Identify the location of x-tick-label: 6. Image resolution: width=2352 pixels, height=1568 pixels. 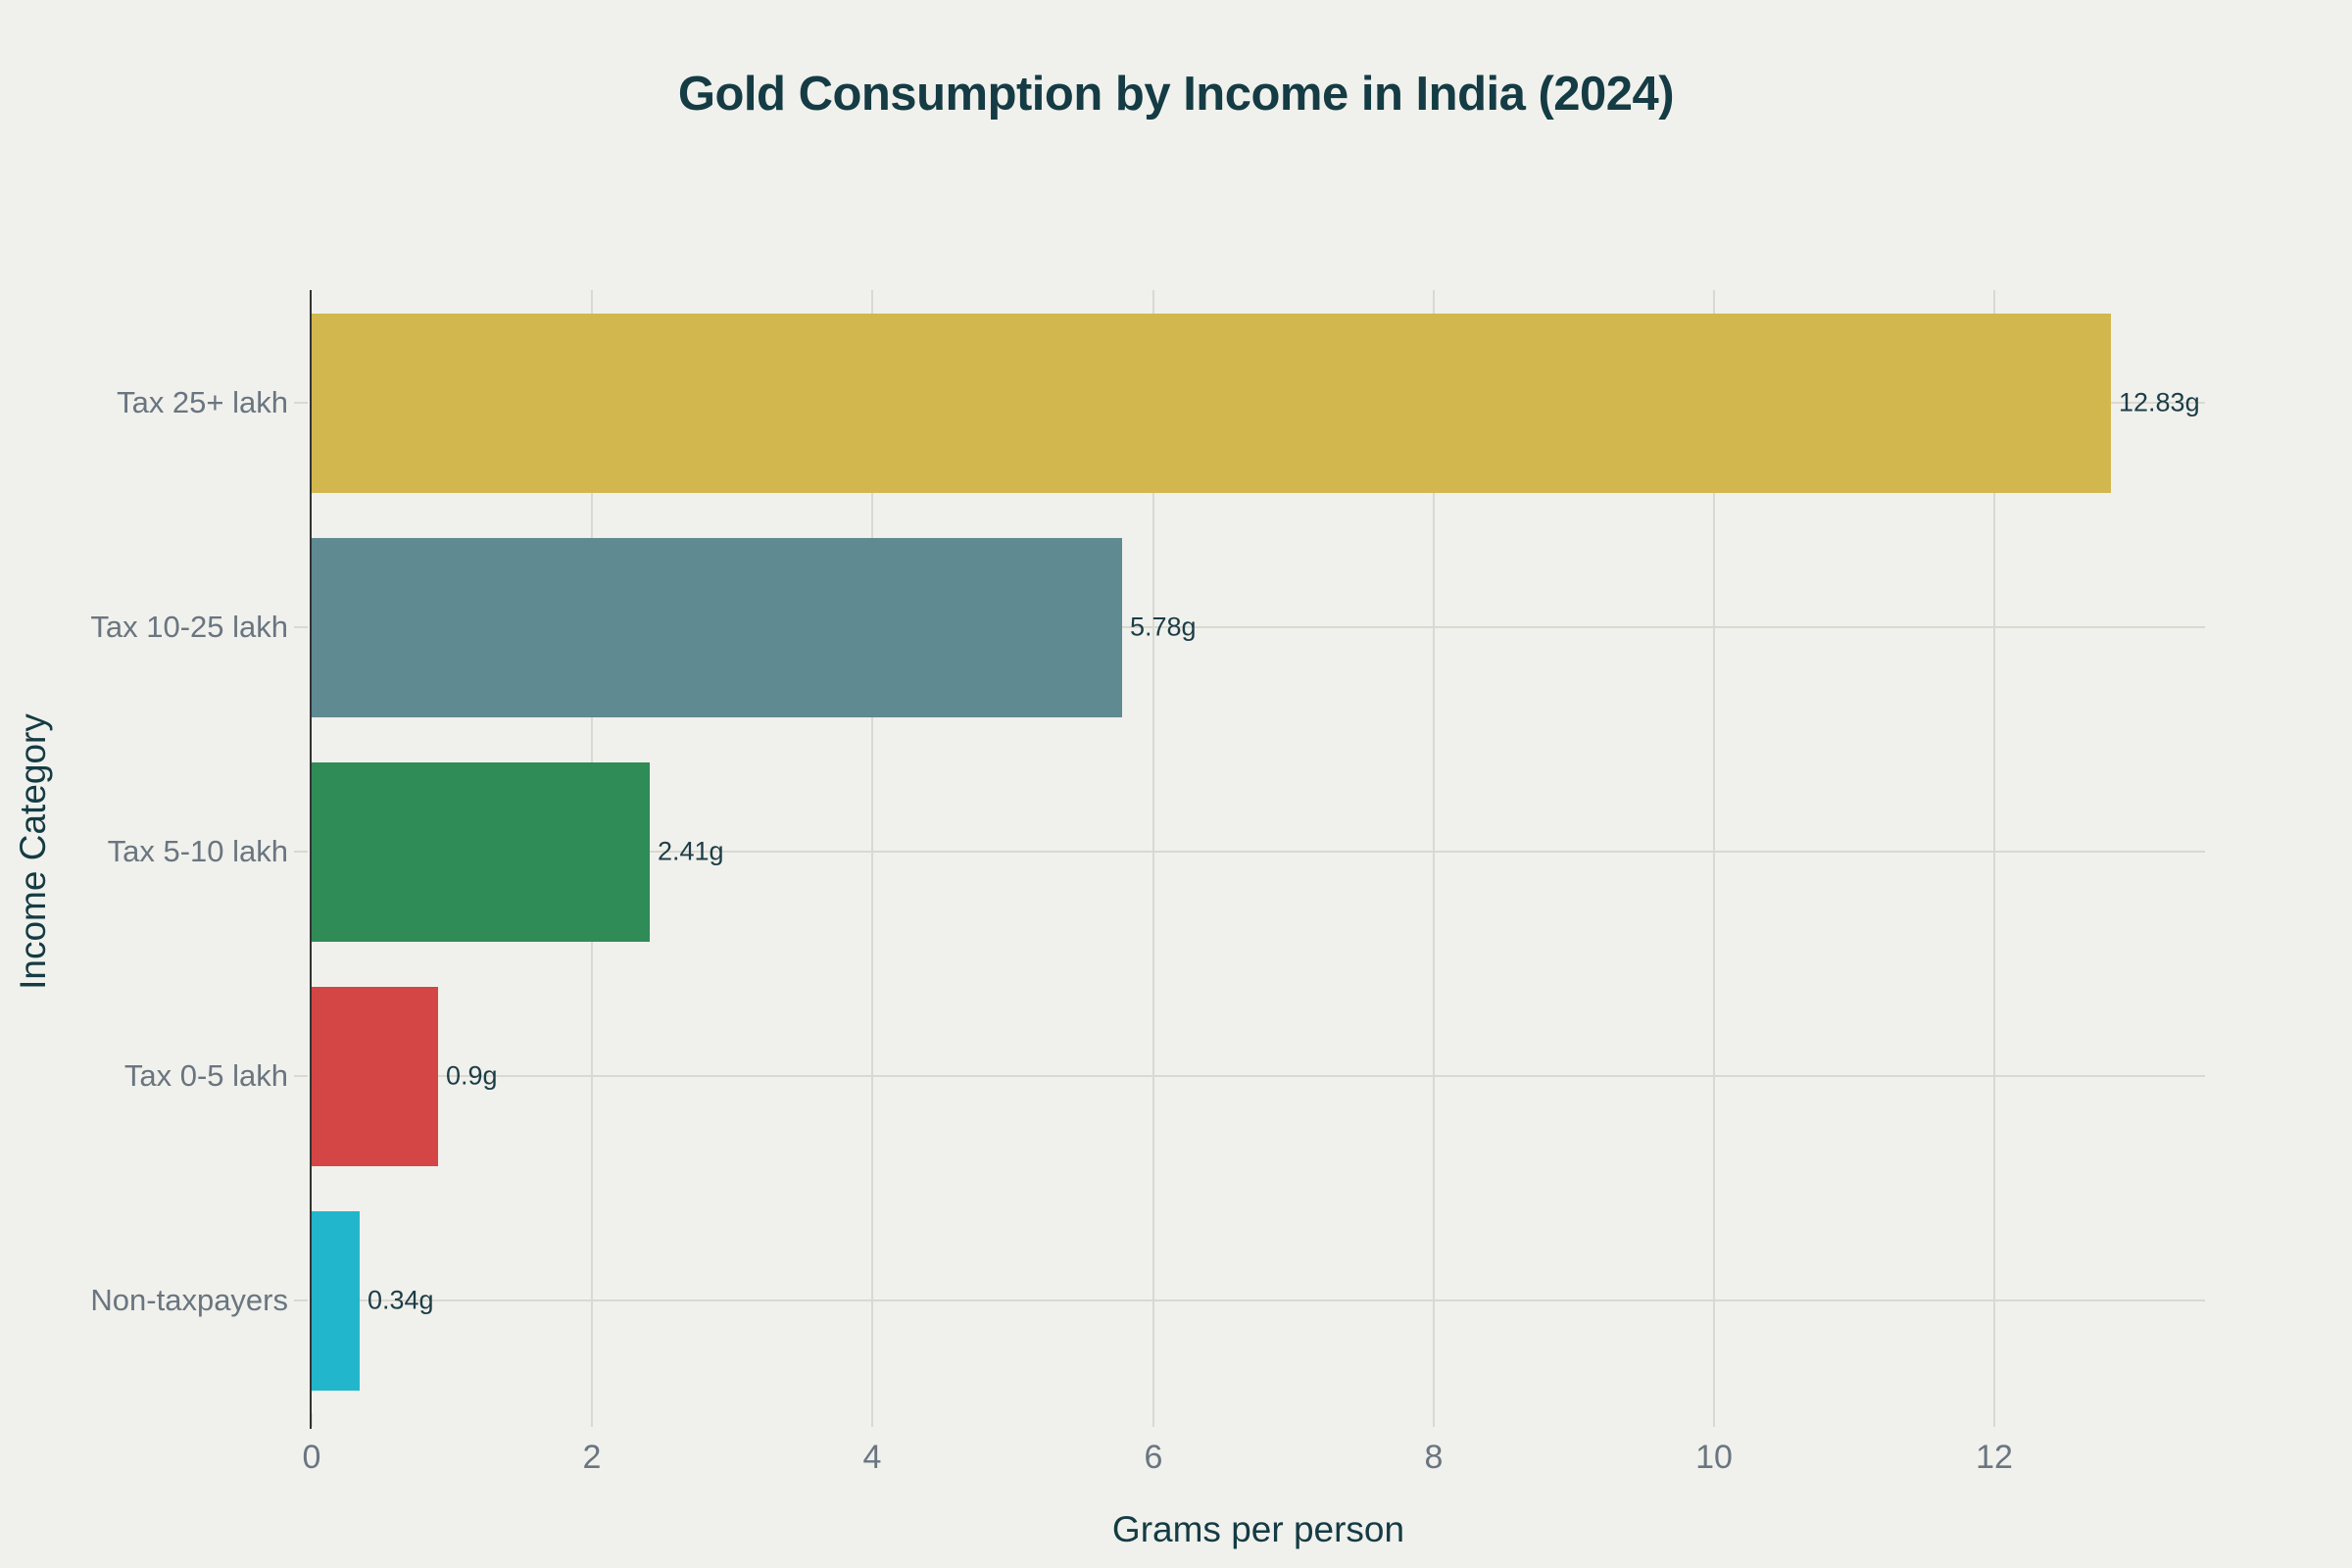
(1153, 1457).